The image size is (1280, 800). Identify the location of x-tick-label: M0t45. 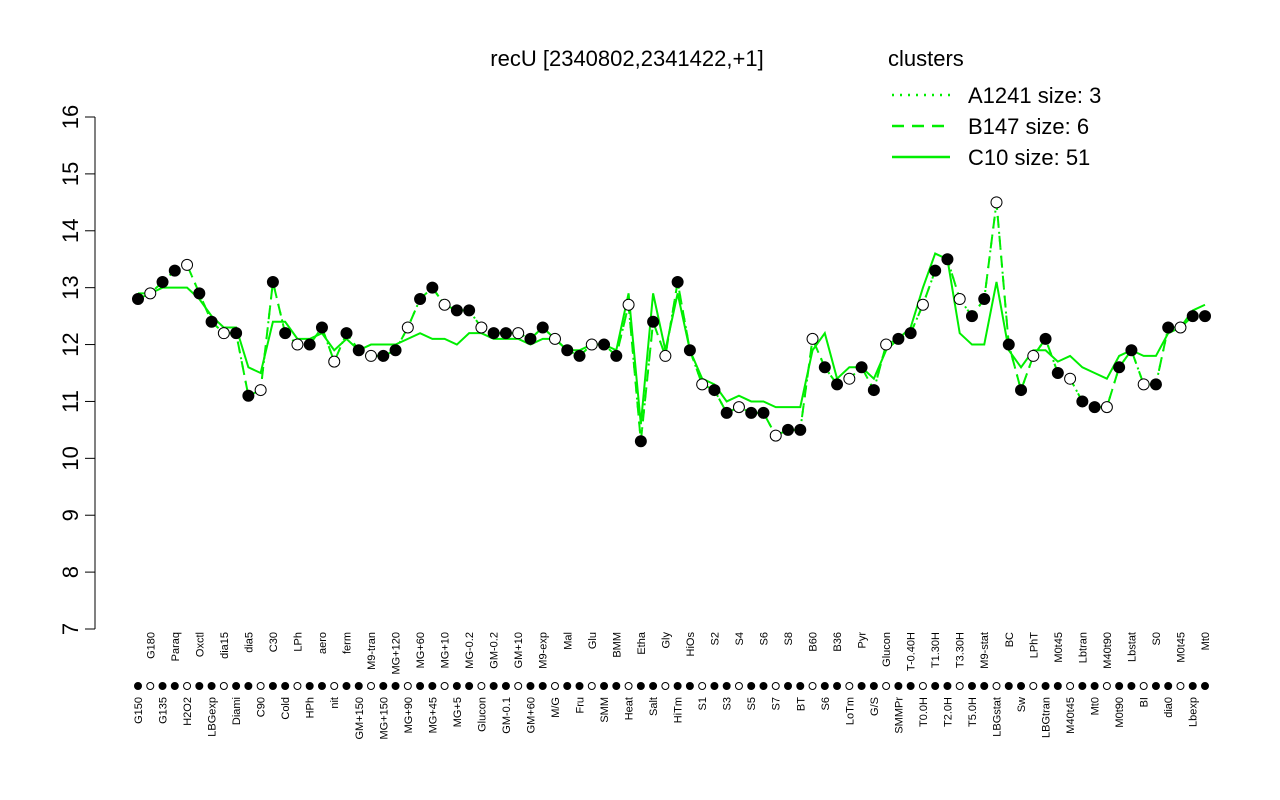
(1059, 647).